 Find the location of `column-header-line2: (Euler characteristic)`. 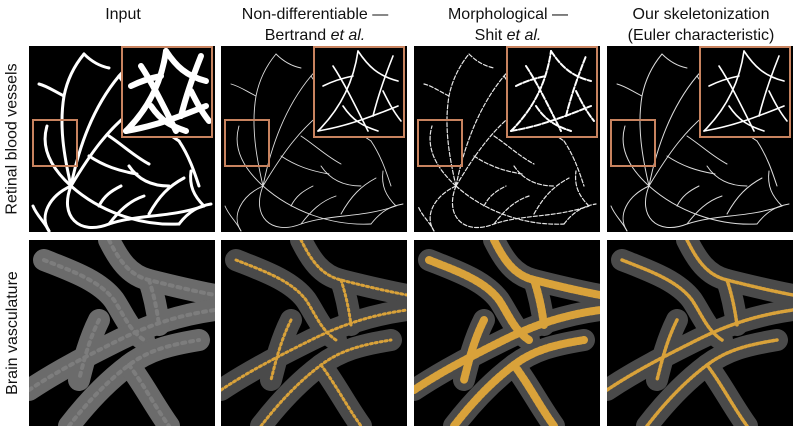

column-header-line2: (Euler characteristic) is located at coordinates (701, 35).